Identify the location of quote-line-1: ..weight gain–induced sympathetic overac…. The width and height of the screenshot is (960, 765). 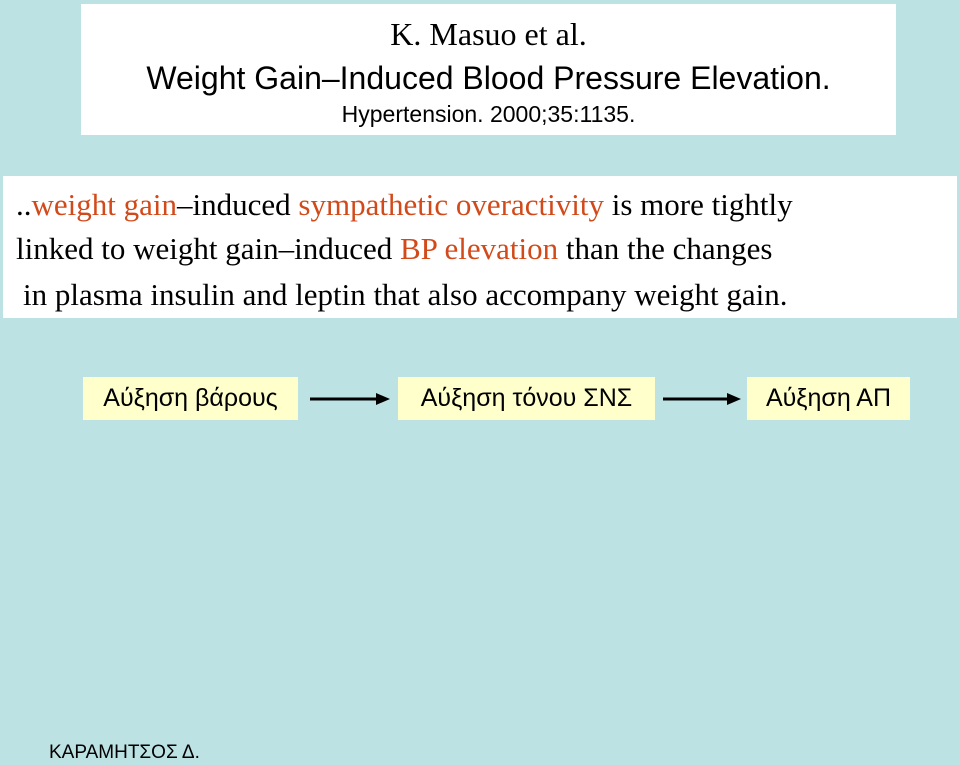
(404, 204).